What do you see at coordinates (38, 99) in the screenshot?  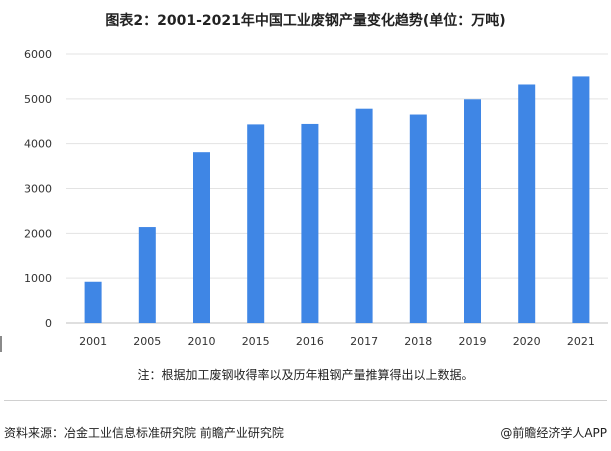 I see `y-tick-label: 5000` at bounding box center [38, 99].